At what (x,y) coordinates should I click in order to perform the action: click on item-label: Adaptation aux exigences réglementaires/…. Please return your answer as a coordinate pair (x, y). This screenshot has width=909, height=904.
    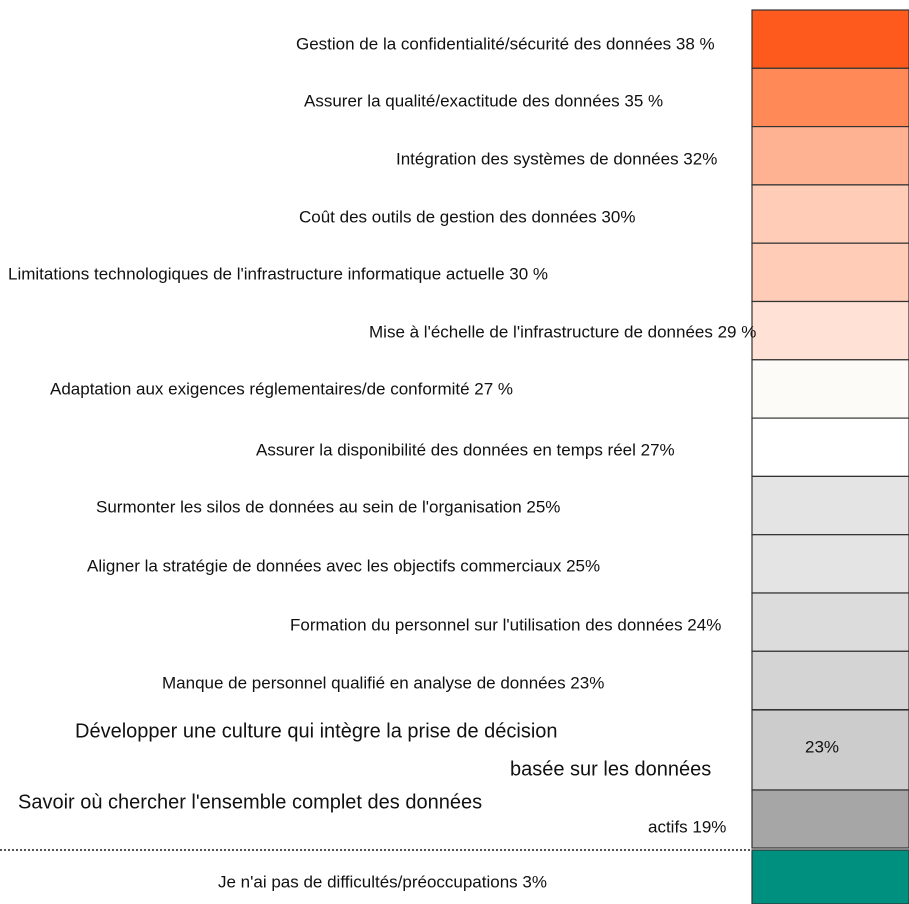
    Looking at the image, I should click on (281, 388).